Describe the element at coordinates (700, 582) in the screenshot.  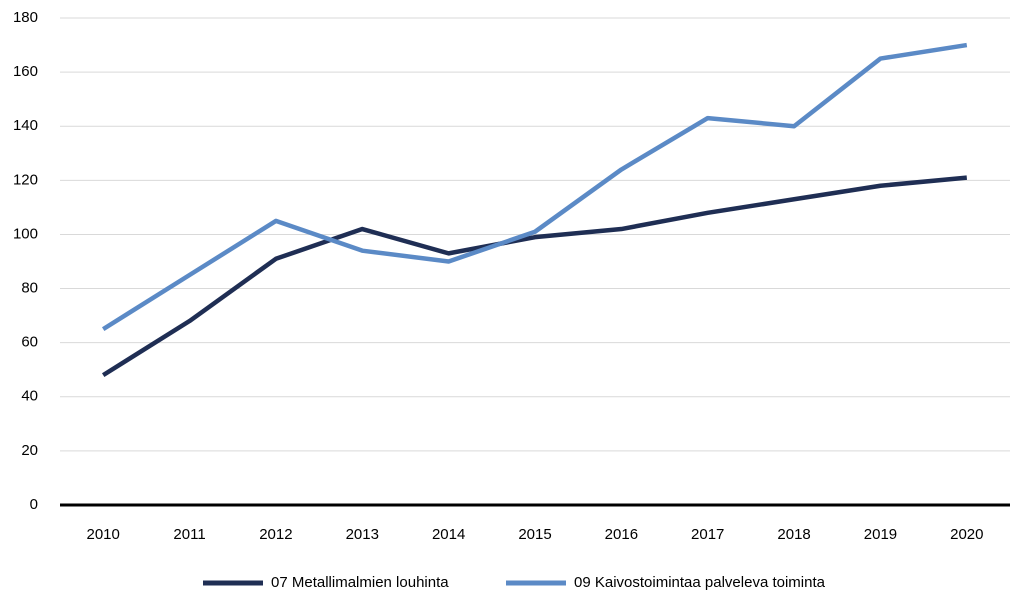
I see `legend-label: 09 Kaivostoimintaa palveleva toiminta` at that location.